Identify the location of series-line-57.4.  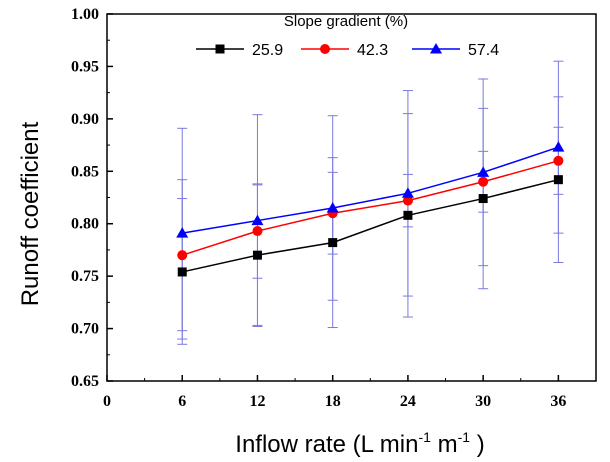
(370, 190).